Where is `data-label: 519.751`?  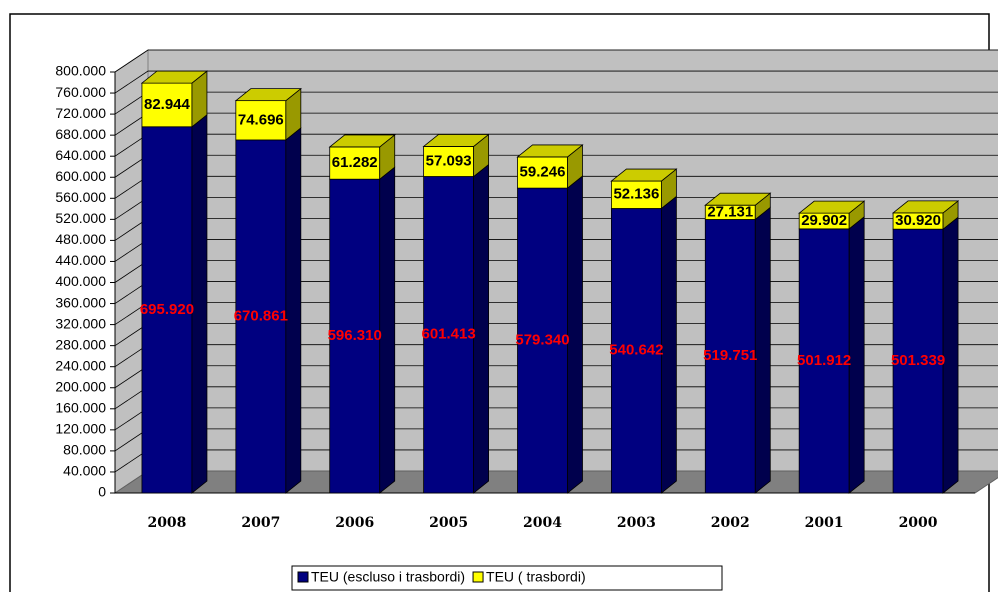 data-label: 519.751 is located at coordinates (730, 355).